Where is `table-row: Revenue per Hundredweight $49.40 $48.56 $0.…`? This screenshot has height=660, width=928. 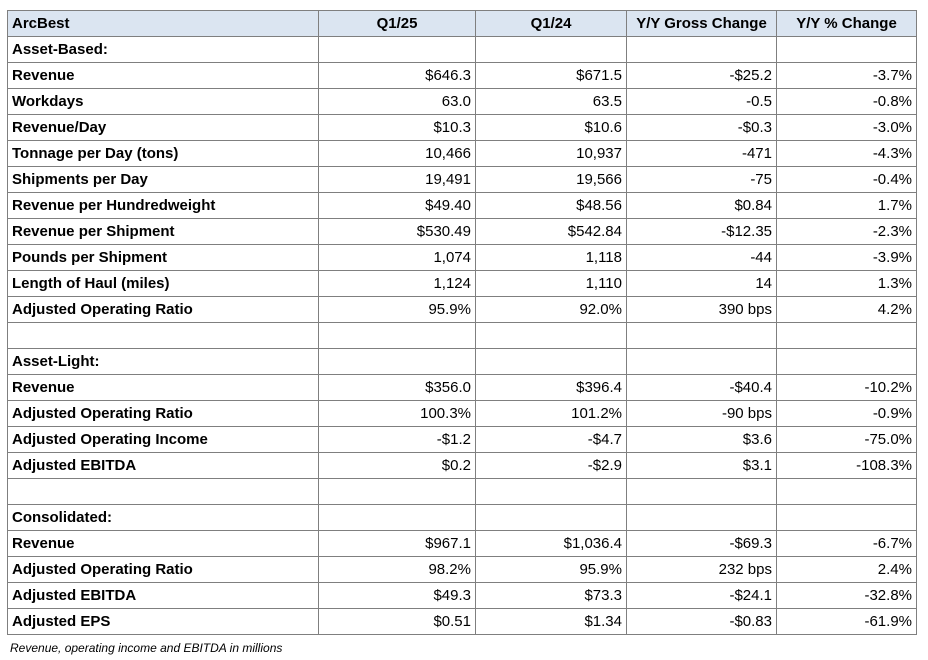 table-row: Revenue per Hundredweight $49.40 $48.56 $0.… is located at coordinates (462, 205).